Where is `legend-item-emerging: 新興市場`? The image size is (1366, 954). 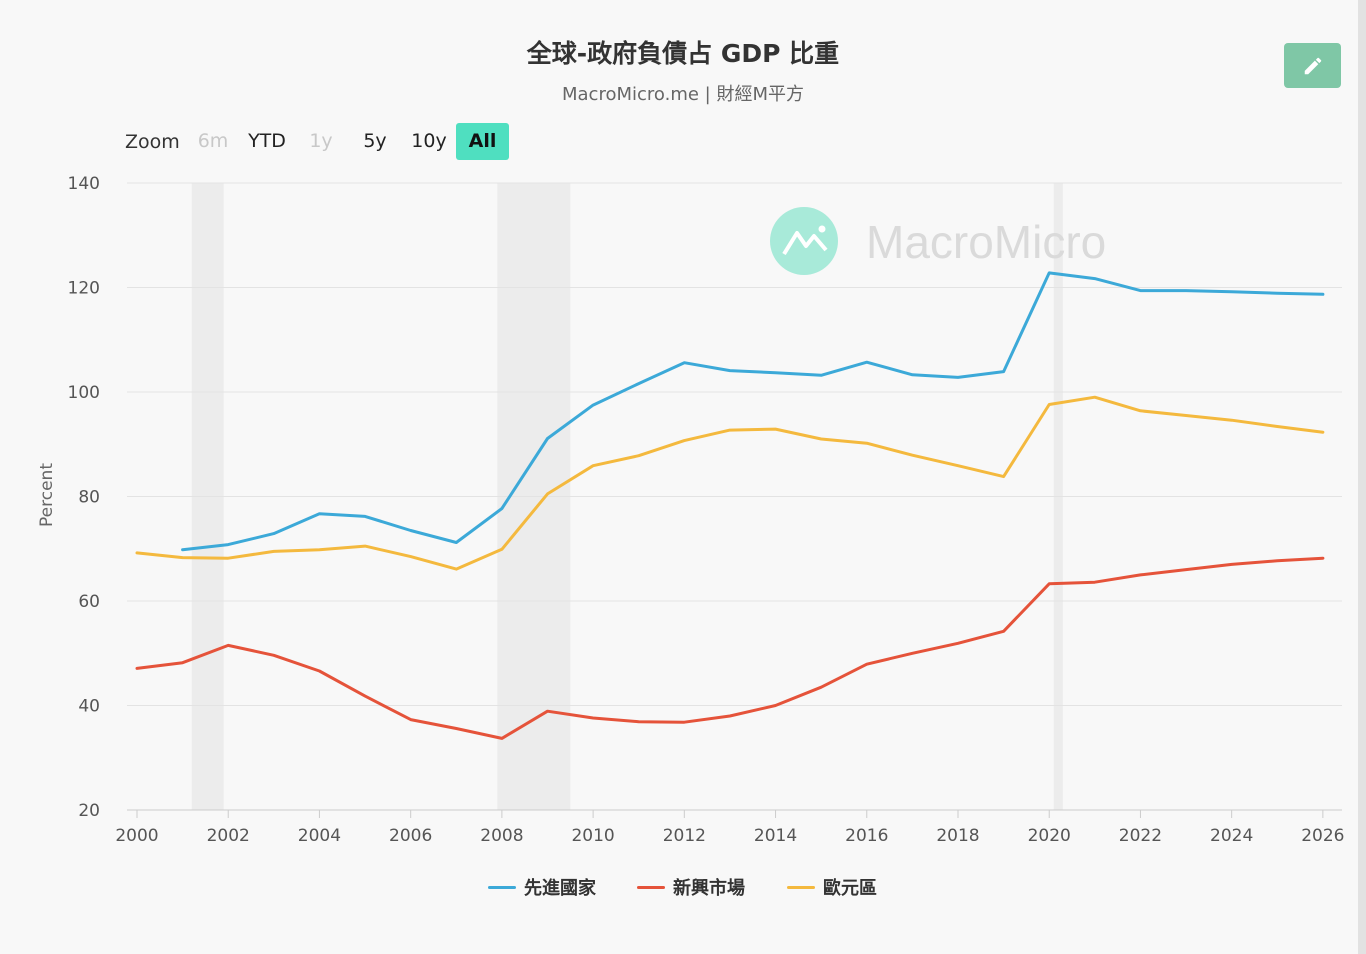 legend-item-emerging: 新興市場 is located at coordinates (691, 887).